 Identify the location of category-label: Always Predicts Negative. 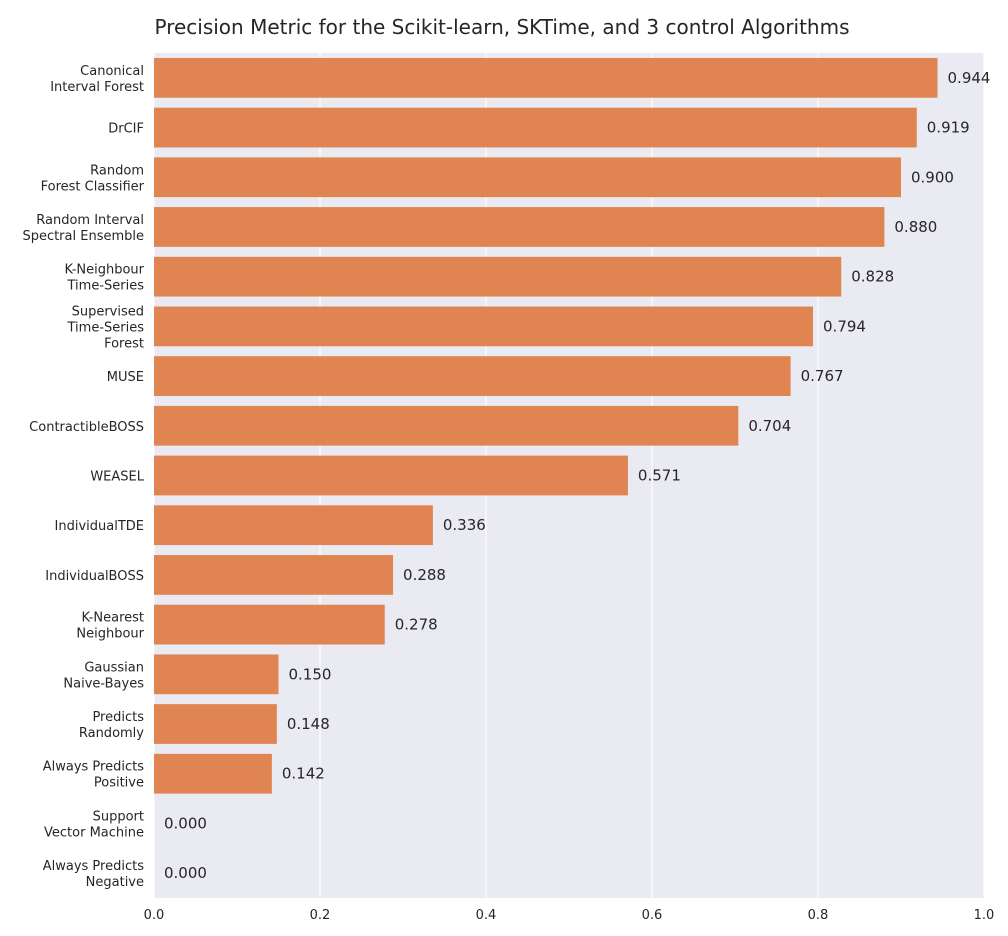
(93, 874).